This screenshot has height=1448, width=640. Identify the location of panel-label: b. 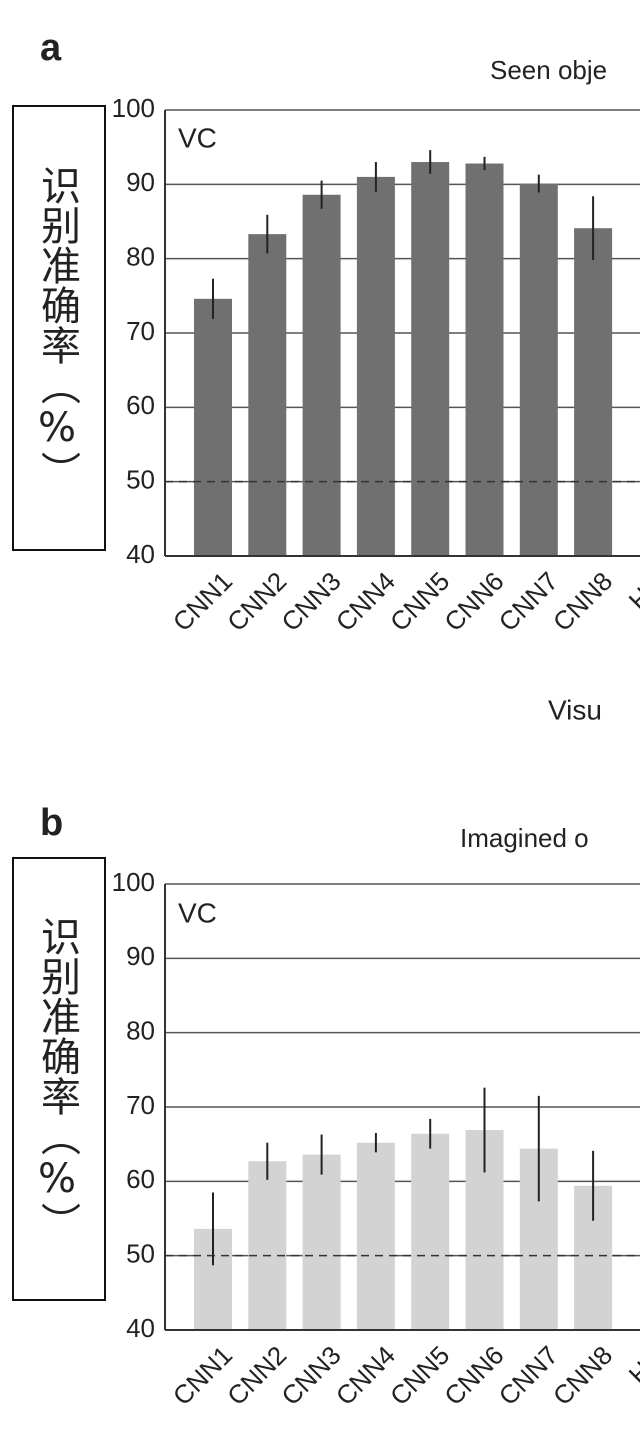
(51, 823).